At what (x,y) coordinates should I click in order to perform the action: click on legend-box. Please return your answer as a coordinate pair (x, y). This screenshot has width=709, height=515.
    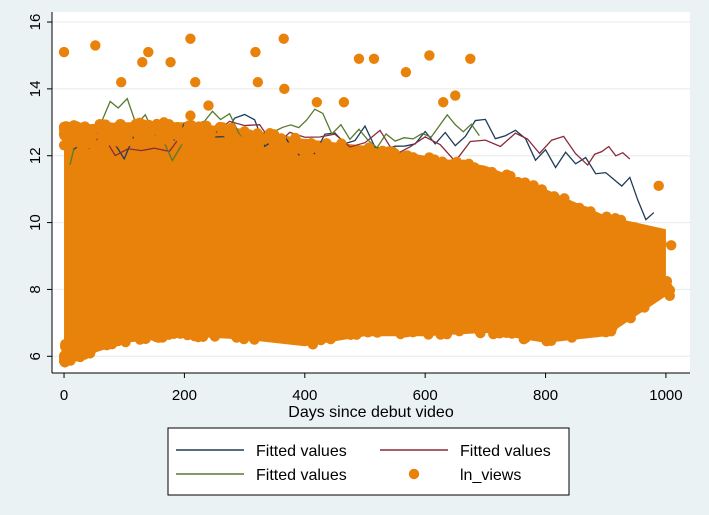
    Looking at the image, I should click on (368, 461).